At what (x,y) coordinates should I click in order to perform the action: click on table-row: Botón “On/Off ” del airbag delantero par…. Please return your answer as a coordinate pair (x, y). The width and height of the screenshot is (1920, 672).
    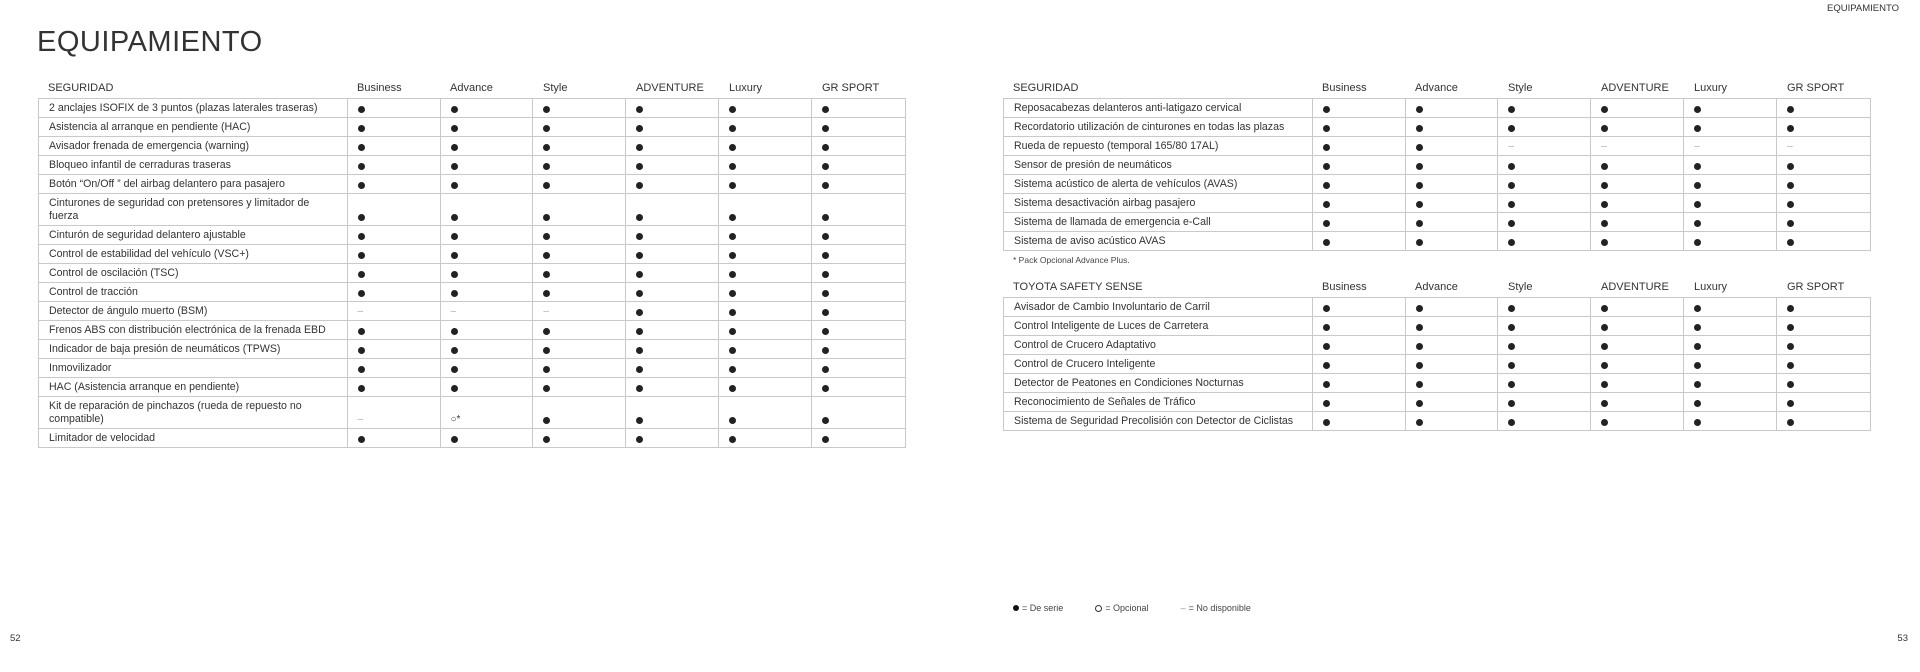
    Looking at the image, I should click on (472, 183).